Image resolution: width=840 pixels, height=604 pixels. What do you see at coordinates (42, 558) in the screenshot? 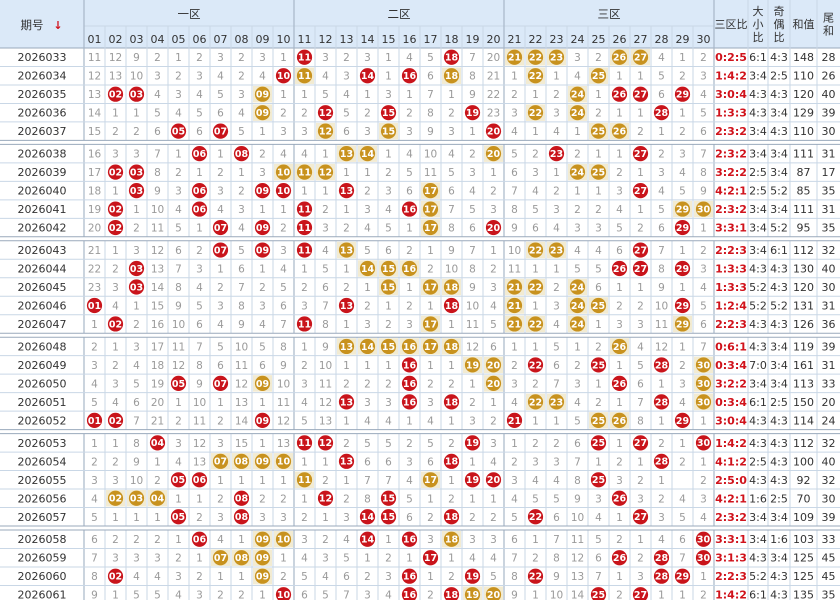
I see `issue-number: 2026059` at bounding box center [42, 558].